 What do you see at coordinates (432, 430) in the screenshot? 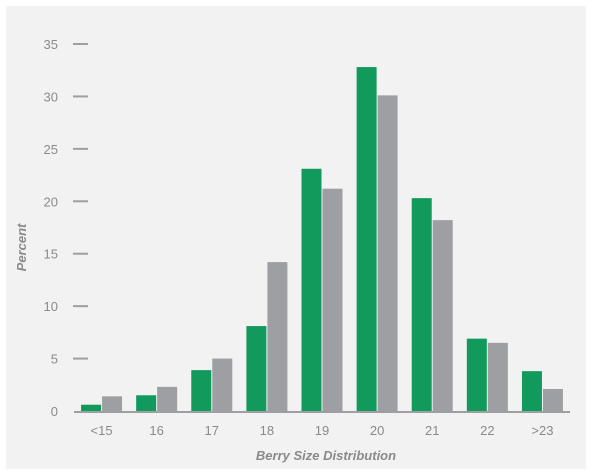
I see `x-tick-label: 21` at bounding box center [432, 430].